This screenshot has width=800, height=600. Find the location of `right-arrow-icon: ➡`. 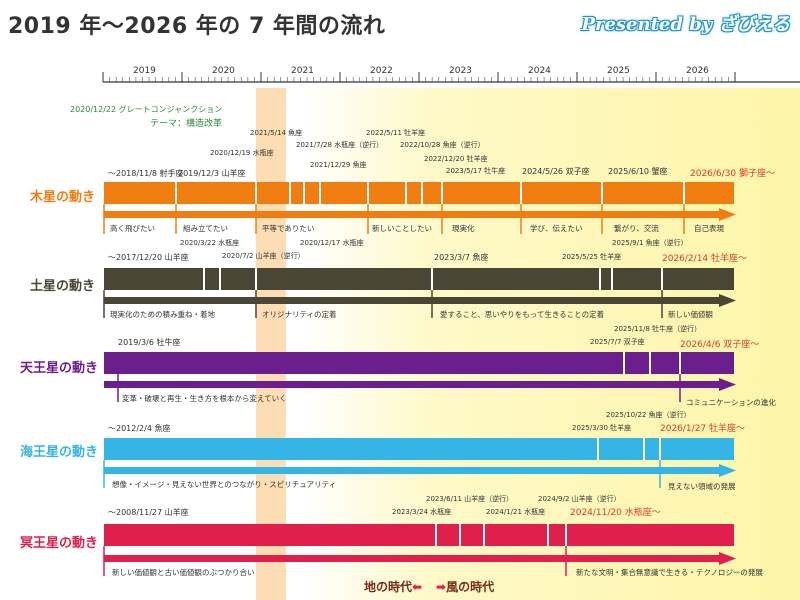

right-arrow-icon: ➡ is located at coordinates (441, 587).